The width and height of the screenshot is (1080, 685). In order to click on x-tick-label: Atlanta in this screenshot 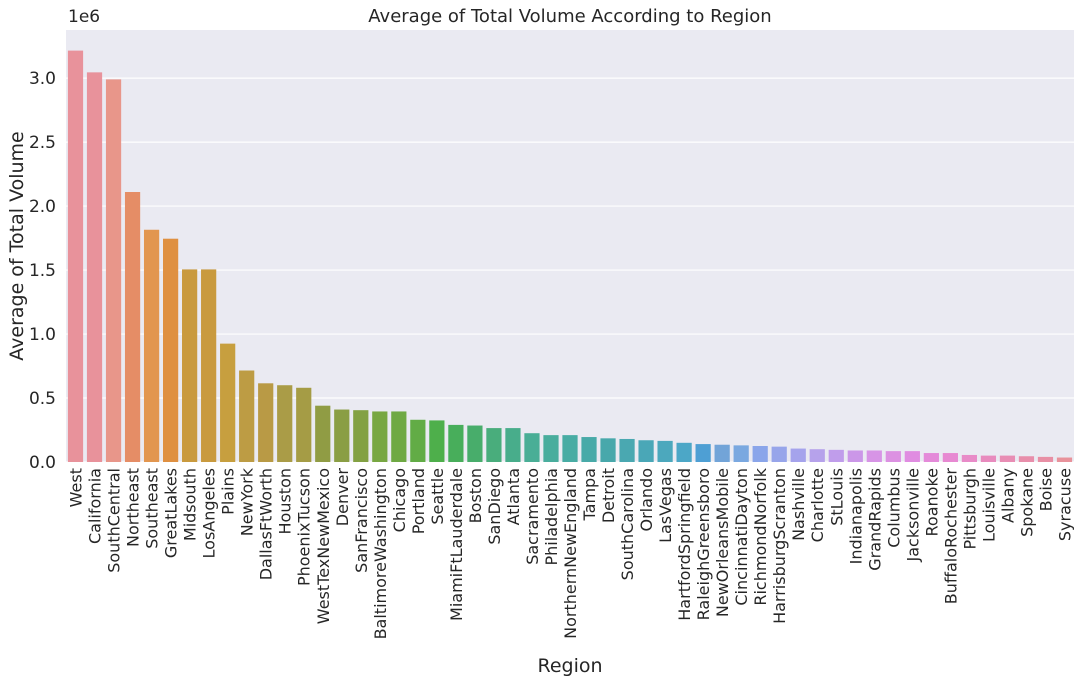, I will do `click(513, 496)`.